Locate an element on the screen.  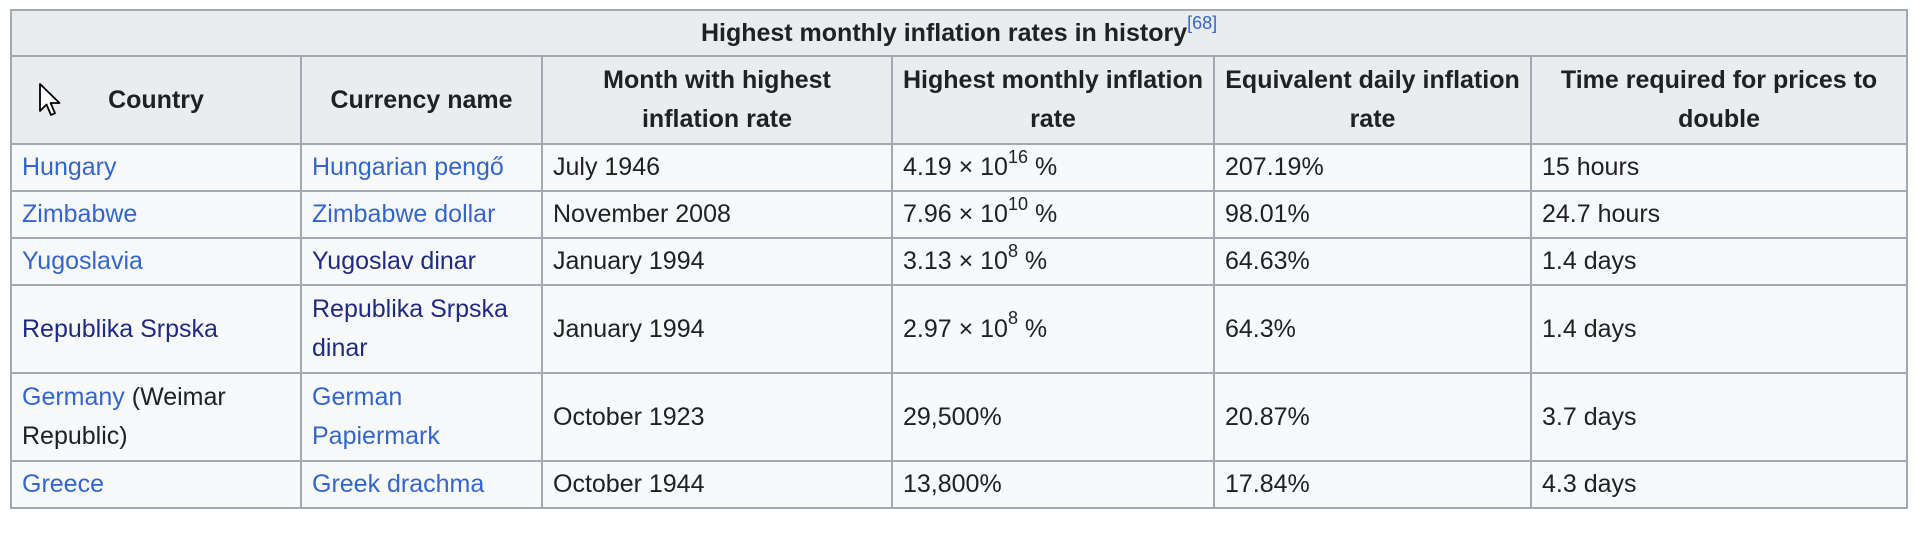
column-header-currency: Currency name is located at coordinates (421, 100).